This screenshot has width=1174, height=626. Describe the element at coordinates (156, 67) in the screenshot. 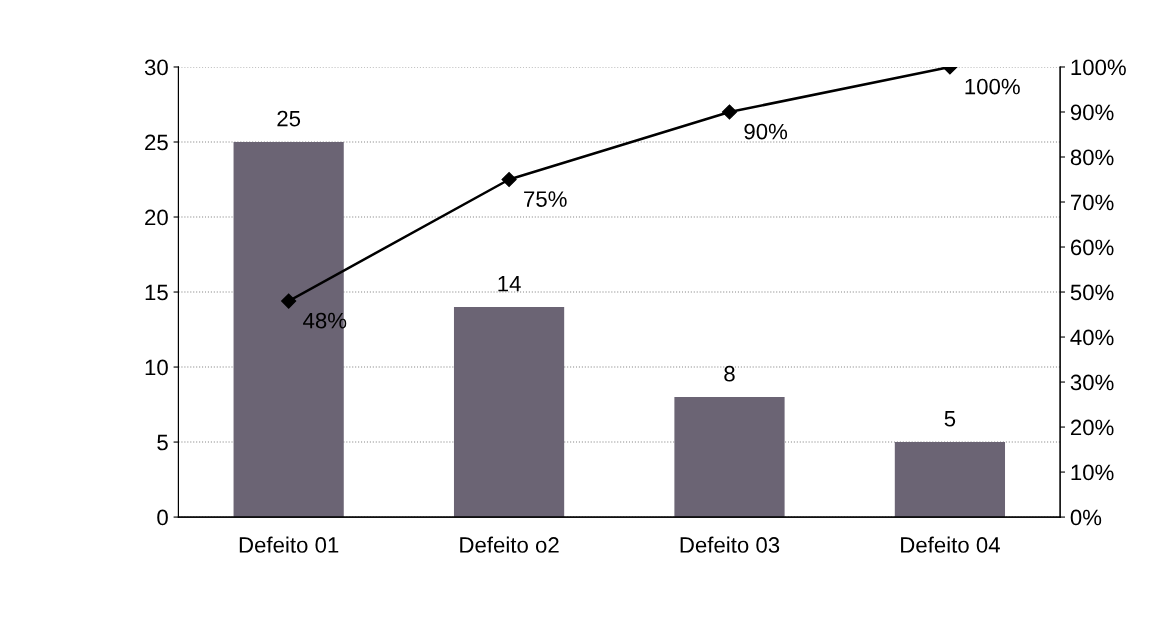

I see `y-tick-label: 30` at that location.